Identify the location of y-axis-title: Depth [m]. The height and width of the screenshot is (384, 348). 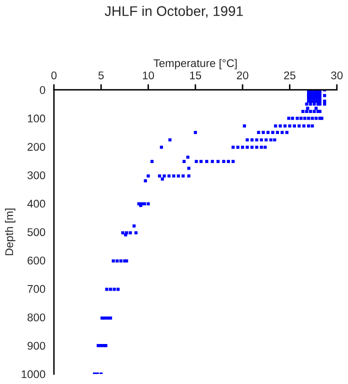
(10, 232).